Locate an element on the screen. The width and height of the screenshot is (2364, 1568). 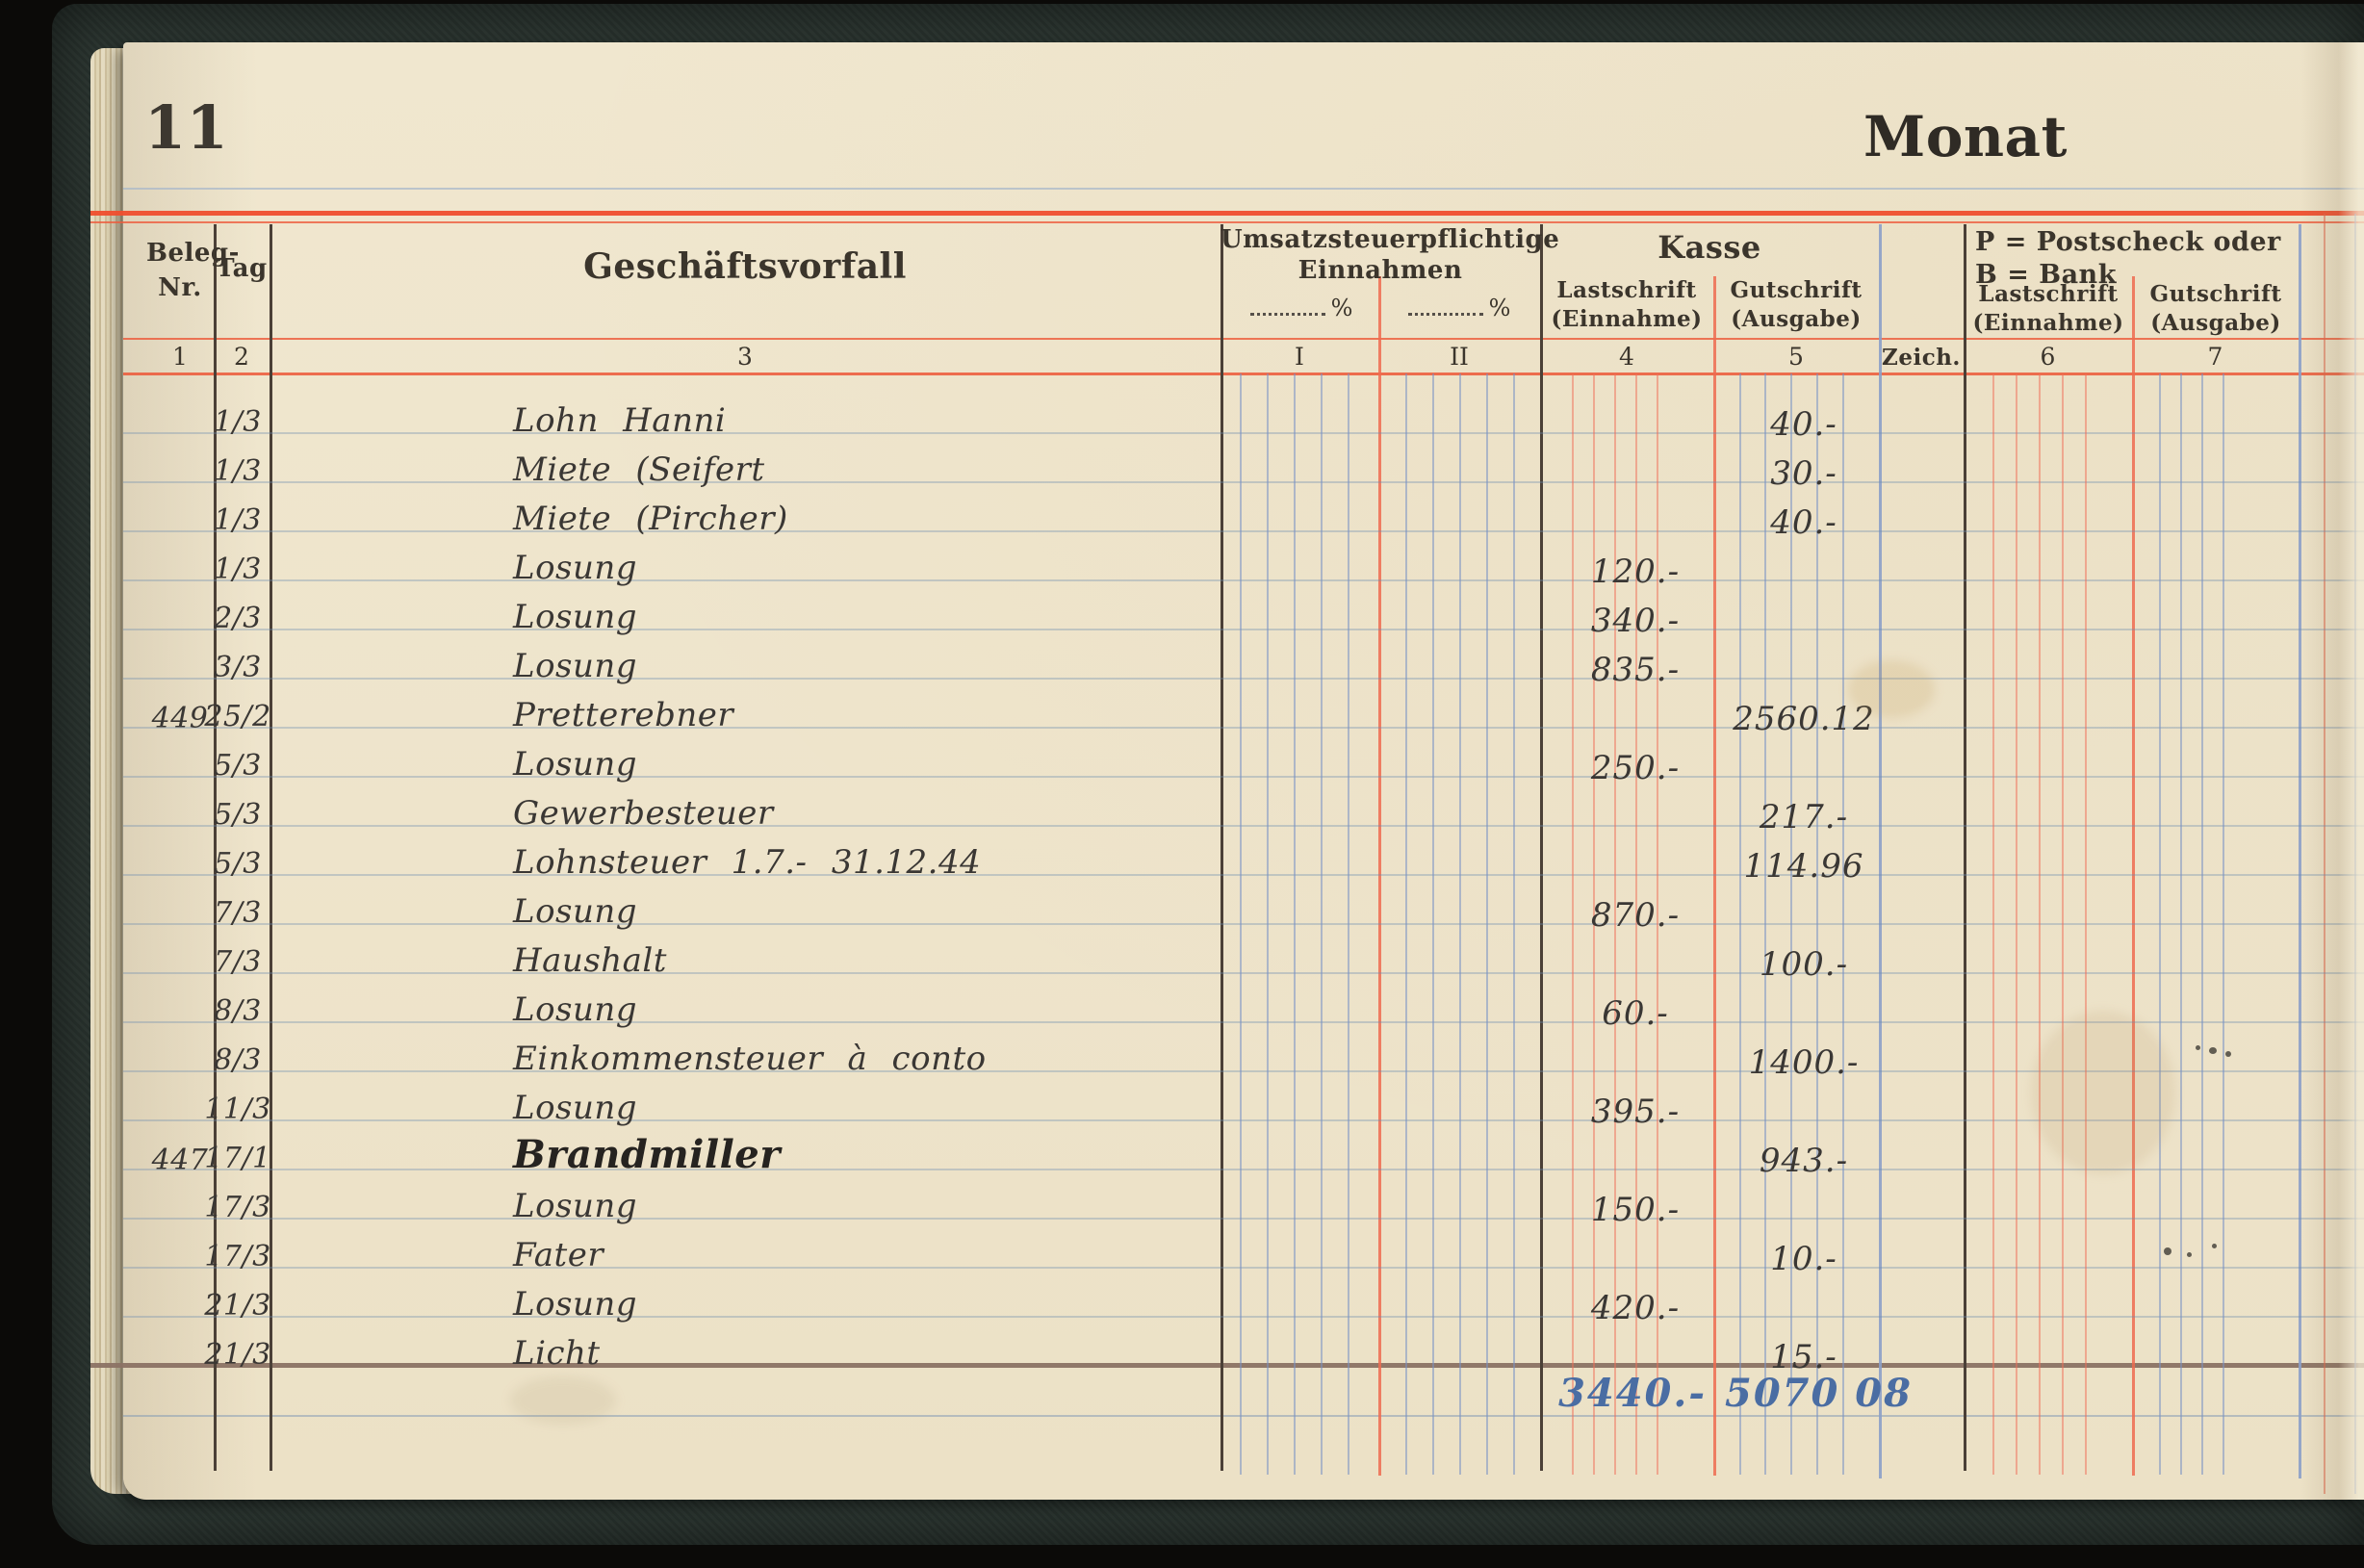
entry-tag: 17/1 is located at coordinates (237, 1158).